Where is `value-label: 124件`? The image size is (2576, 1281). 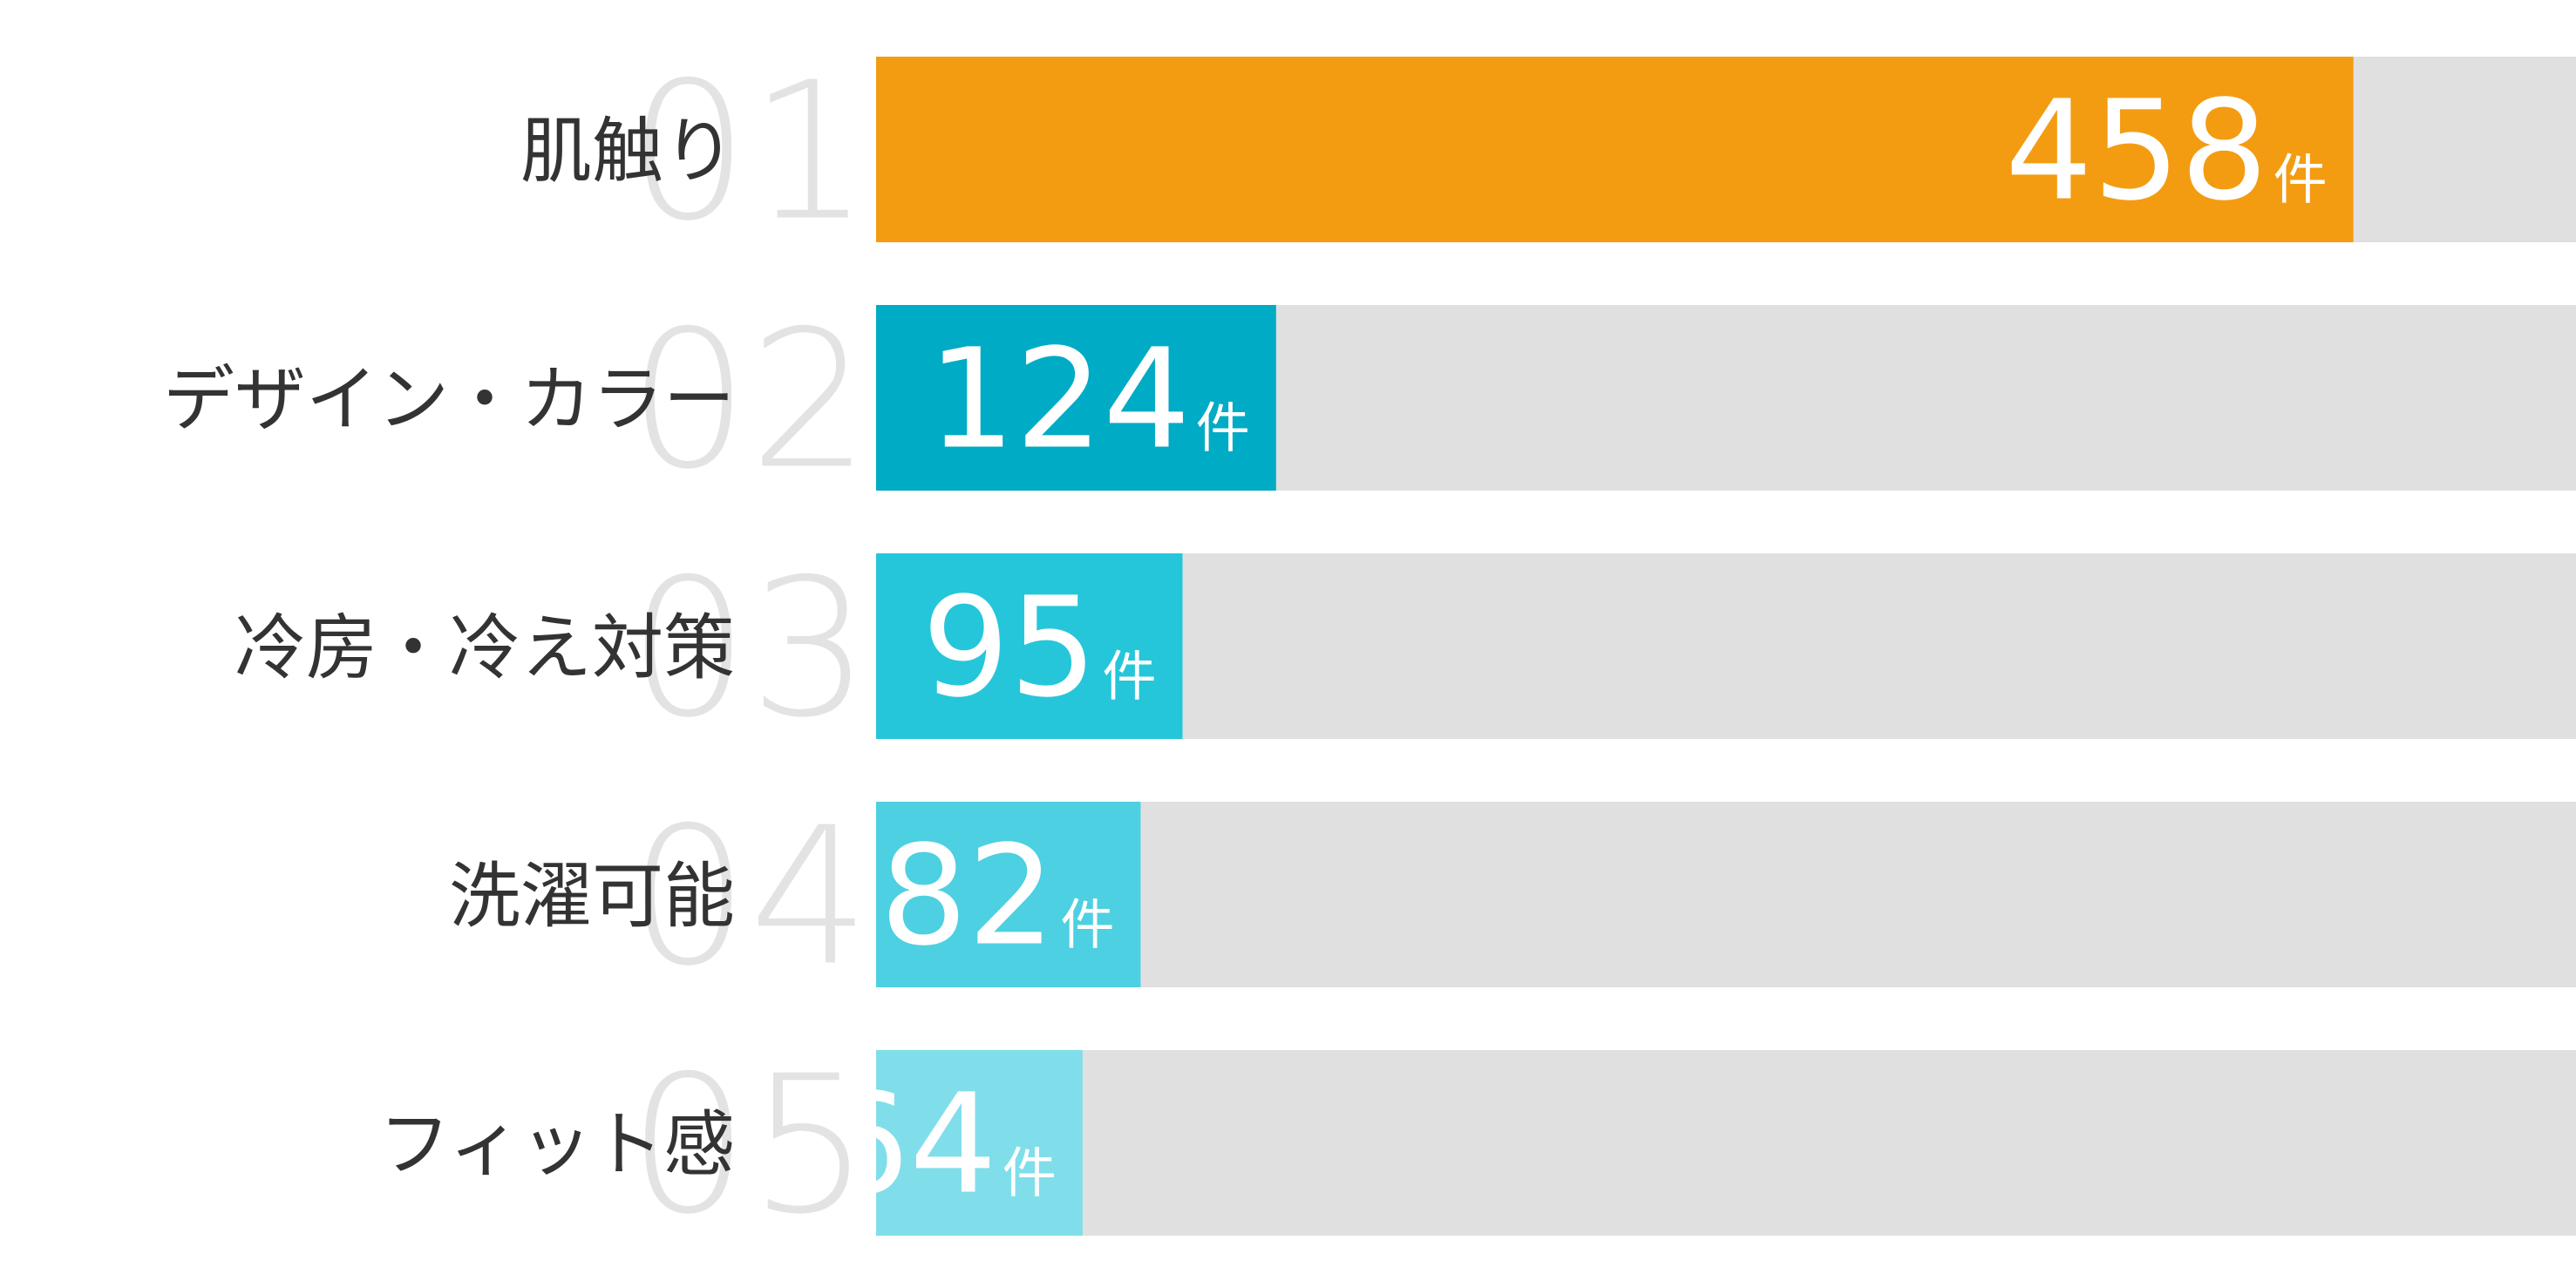 value-label: 124件 is located at coordinates (1089, 400).